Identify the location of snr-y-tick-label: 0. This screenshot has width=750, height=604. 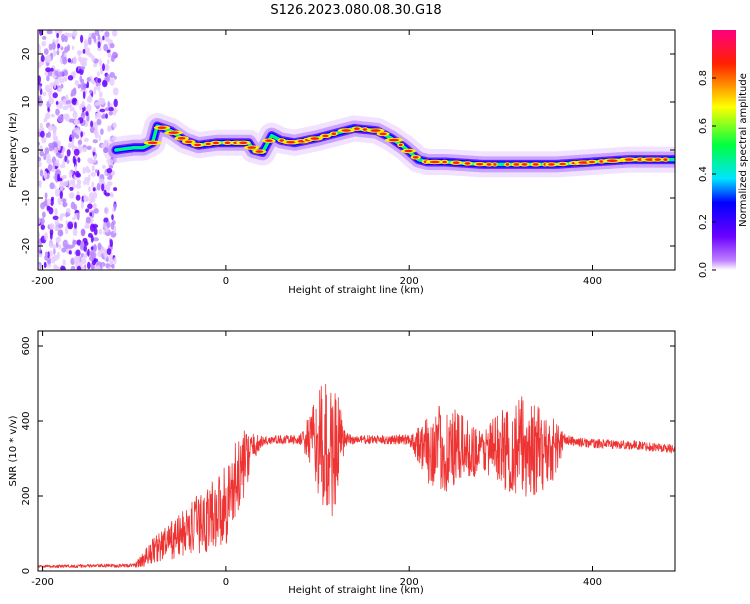
(26, 571).